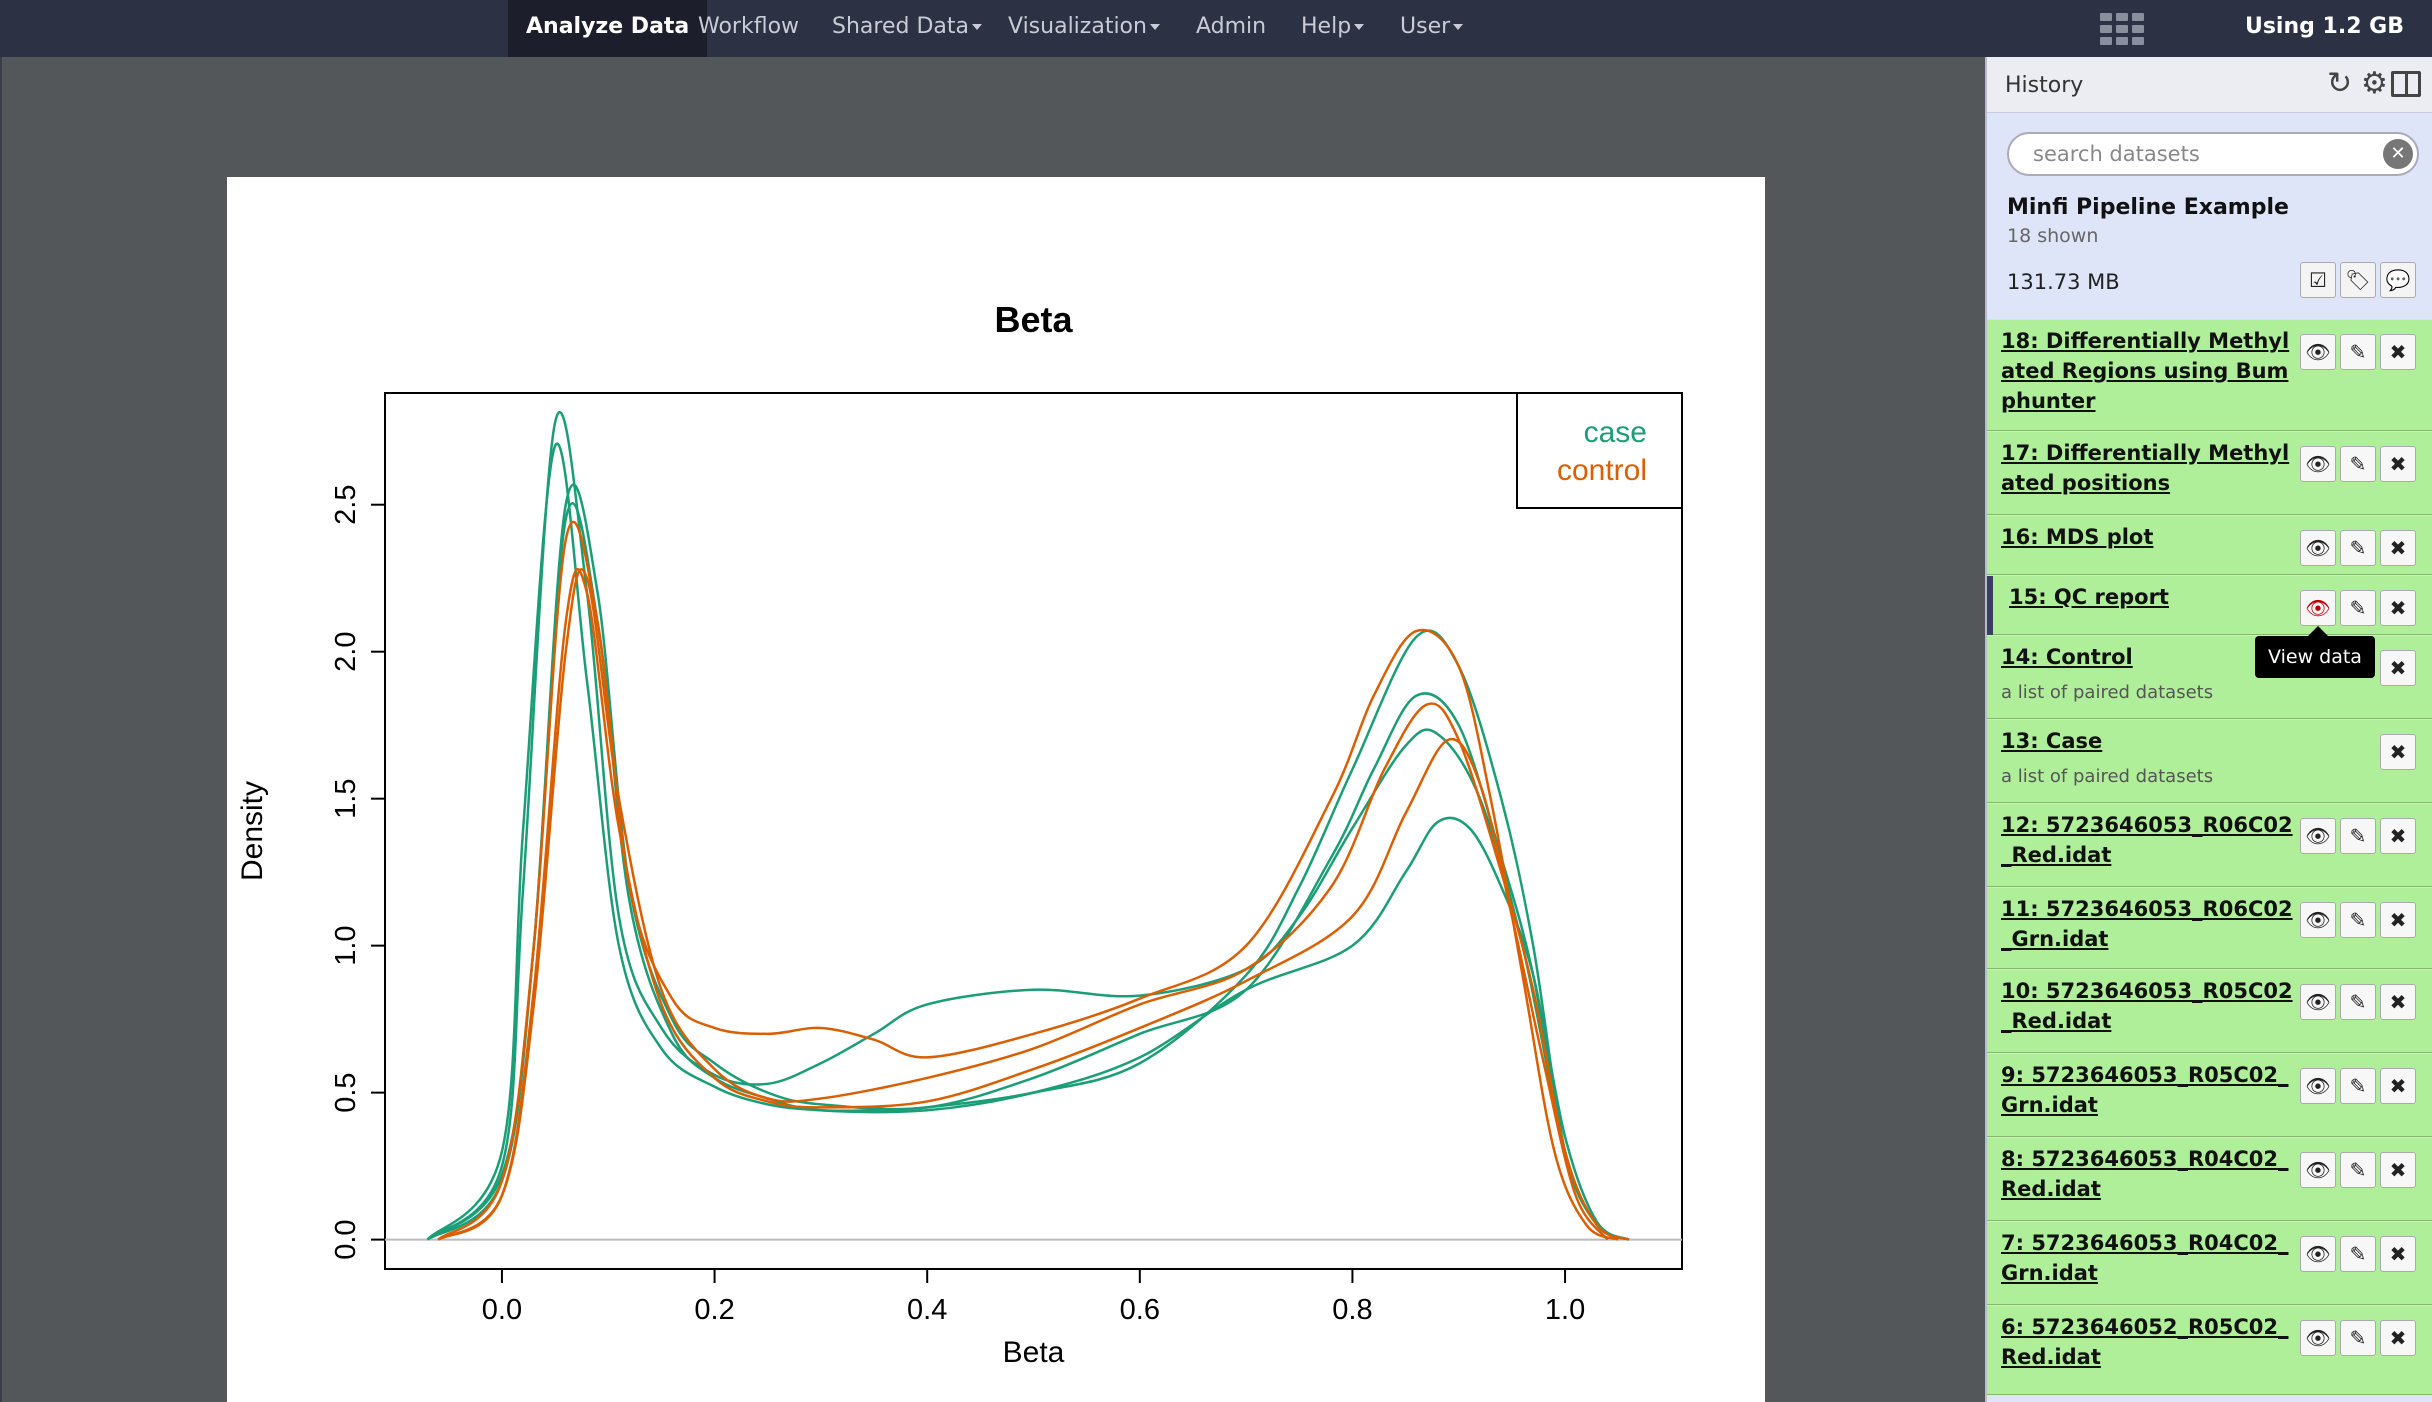  Describe the element at coordinates (2148, 207) in the screenshot. I see `history-name: Minfi Pipeline Example` at that location.